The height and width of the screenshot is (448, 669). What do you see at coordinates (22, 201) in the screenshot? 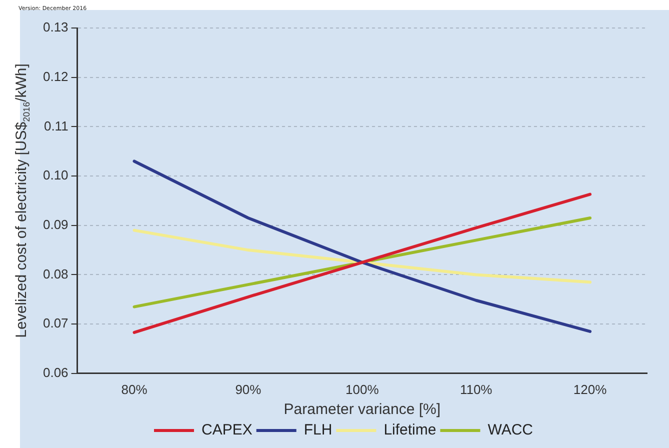
I see `y-axis-title: Levelized cost of electricity [US$2016/kWh]` at bounding box center [22, 201].